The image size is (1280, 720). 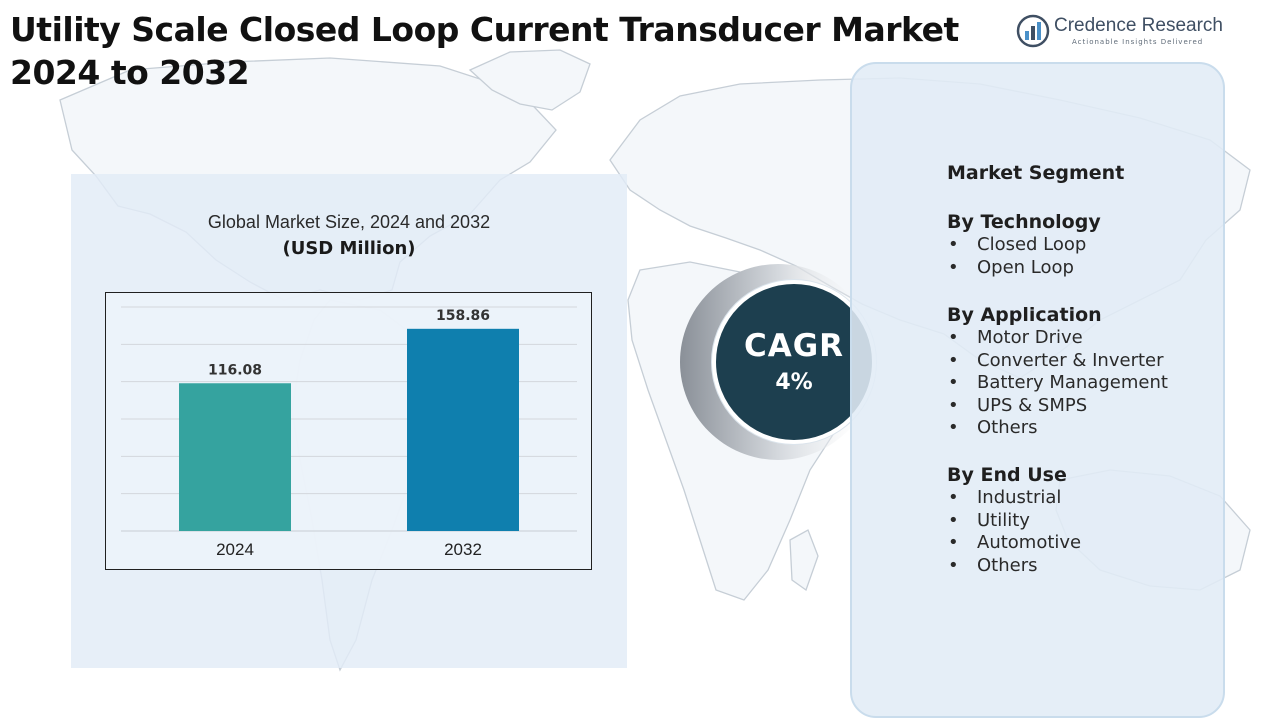 I want to click on bar-chart: 116.08 2024 158.86 2032, so click(x=348, y=431).